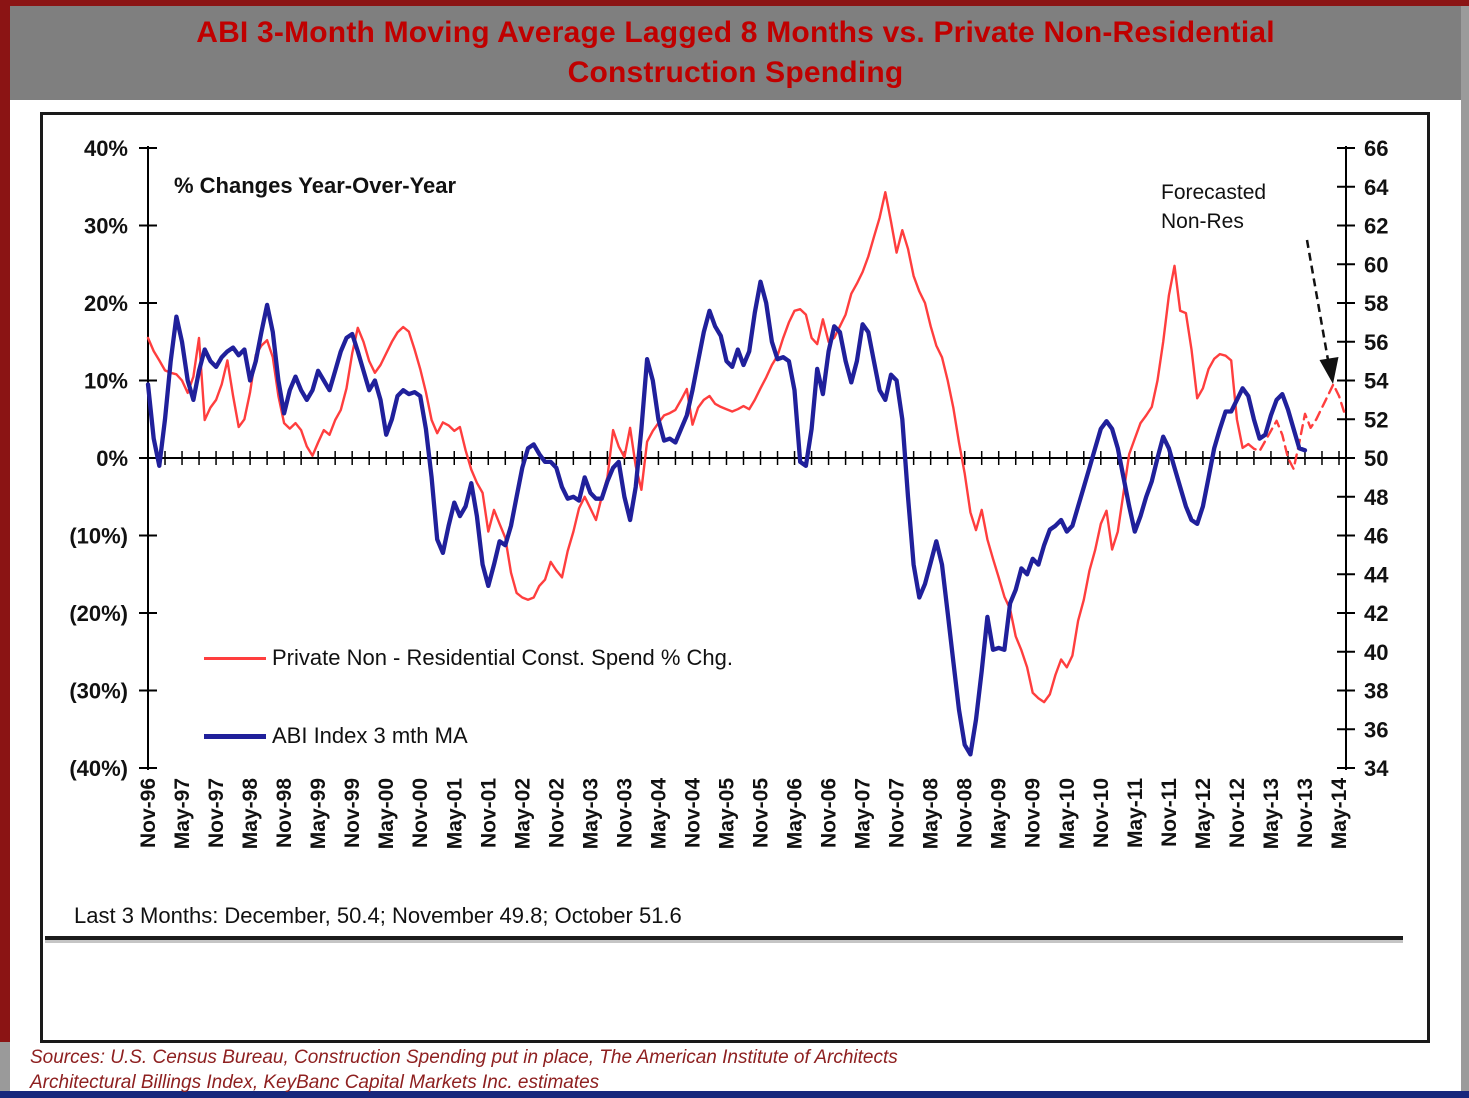 Image resolution: width=1469 pixels, height=1098 pixels. I want to click on x-axis-tick-label: Nov-08, so click(965, 813).